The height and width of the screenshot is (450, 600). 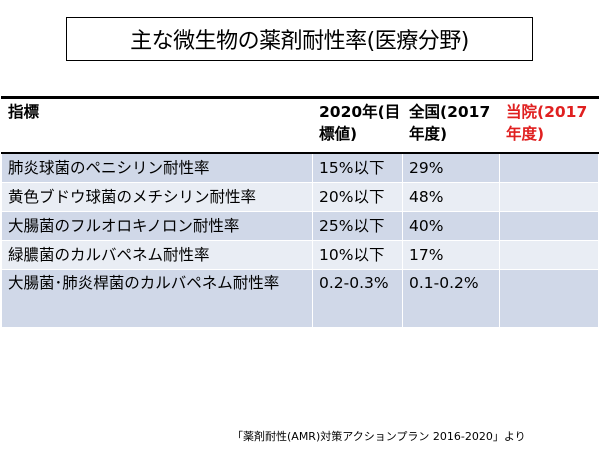 I want to click on row-target-2020: 15%以下, so click(x=357, y=167).